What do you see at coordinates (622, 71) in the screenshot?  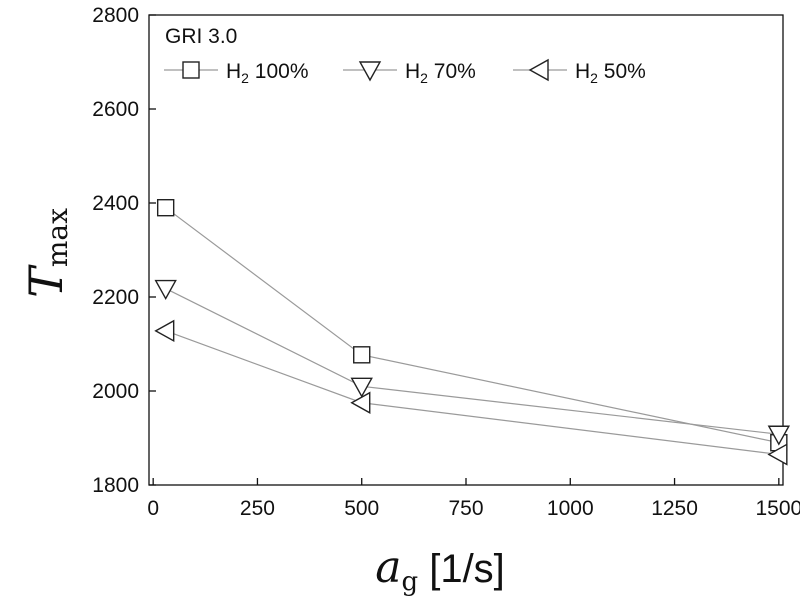 I see `legend-label-rest: 50%` at bounding box center [622, 71].